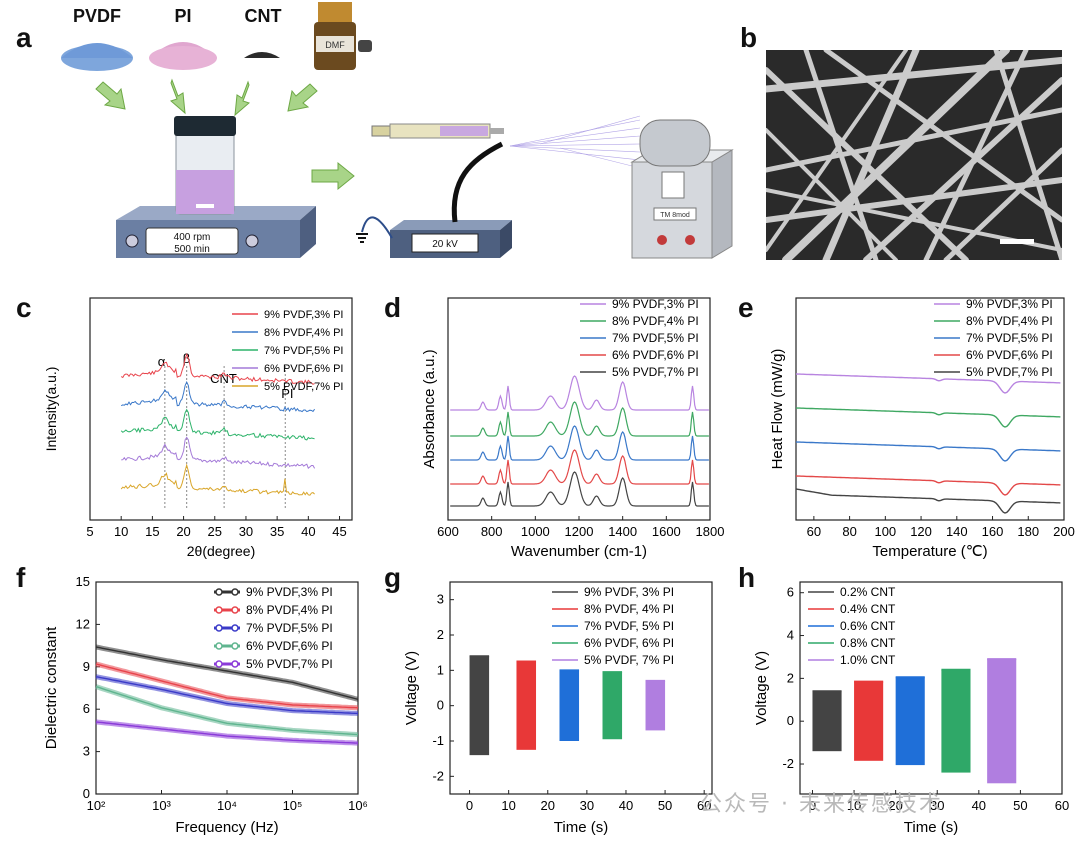  What do you see at coordinates (761, 688) in the screenshot?
I see `y-axis-label: Voltage (V)` at bounding box center [761, 688].